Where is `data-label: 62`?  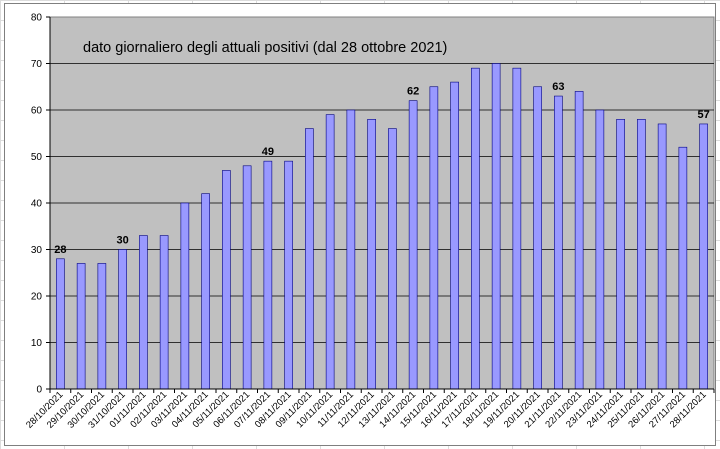 data-label: 62 is located at coordinates (413, 92).